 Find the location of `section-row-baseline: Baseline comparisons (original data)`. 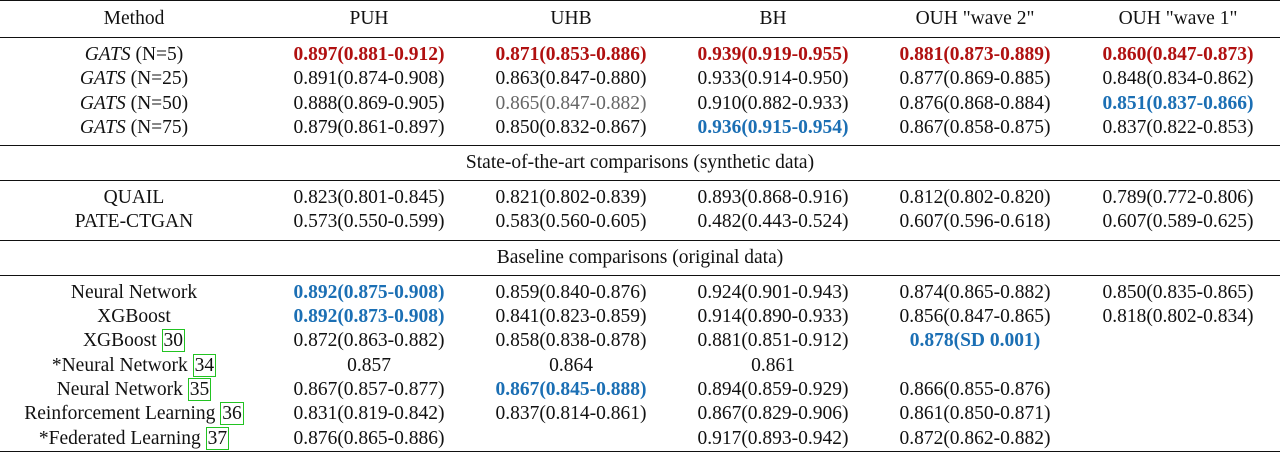

section-row-baseline: Baseline comparisons (original data) is located at coordinates (640, 258).